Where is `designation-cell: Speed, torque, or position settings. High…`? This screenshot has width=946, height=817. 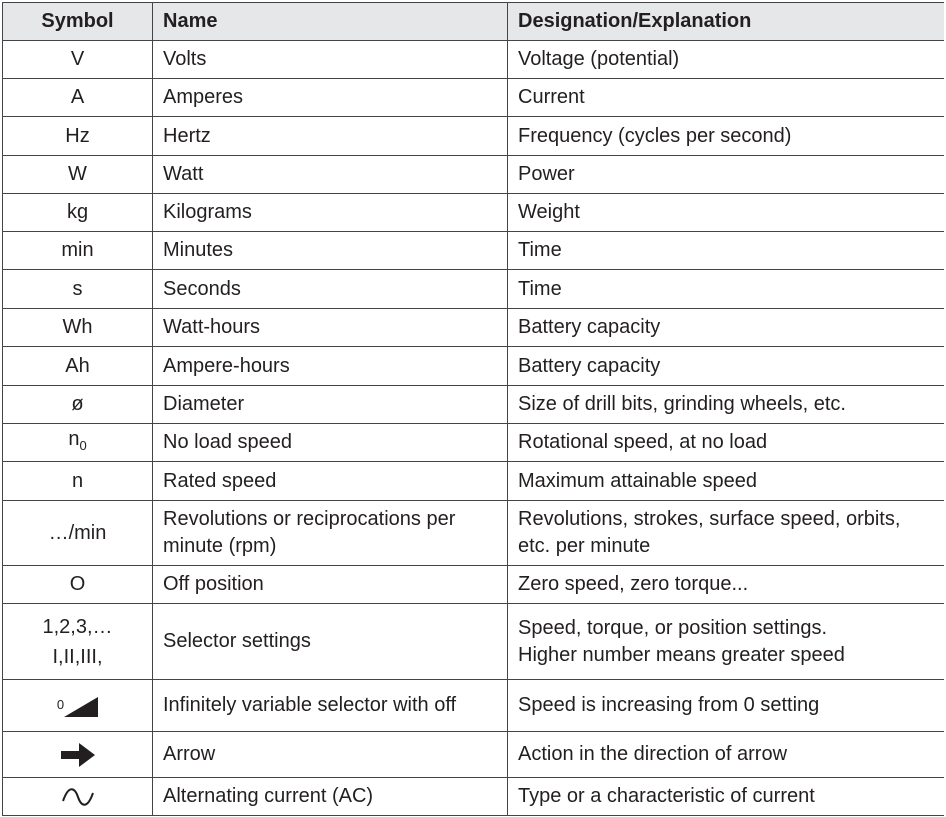
designation-cell: Speed, torque, or position settings. High… is located at coordinates (725, 641).